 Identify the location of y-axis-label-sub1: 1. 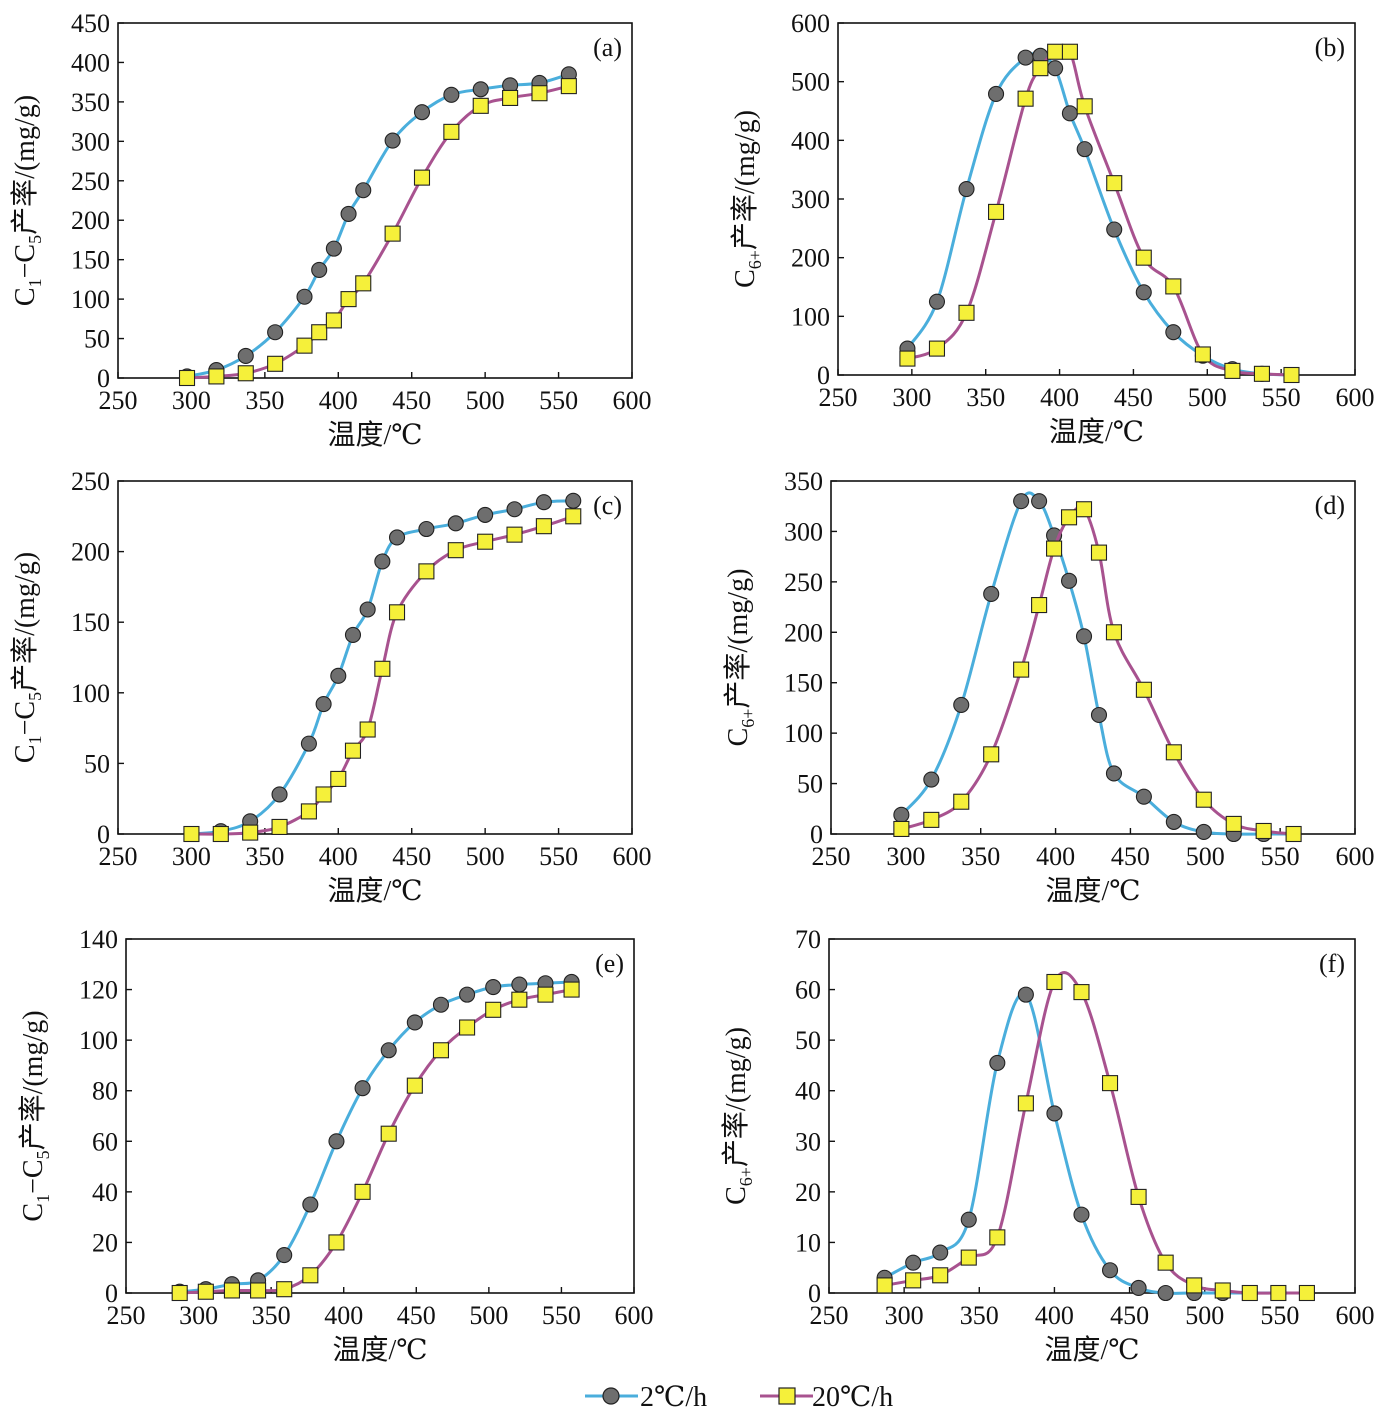
(35, 282).